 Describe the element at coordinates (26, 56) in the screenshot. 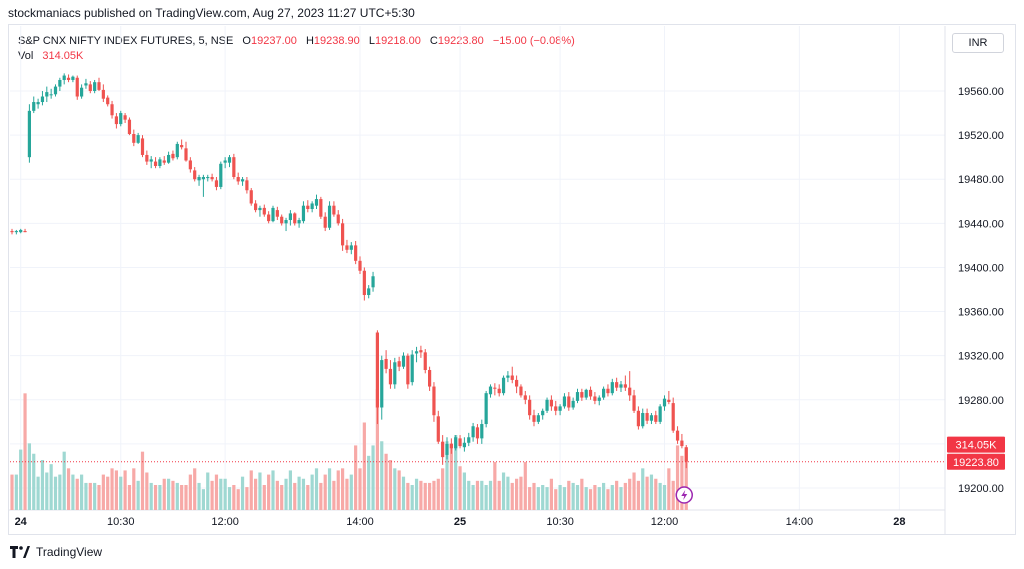

I see `volume-label: Vol` at that location.